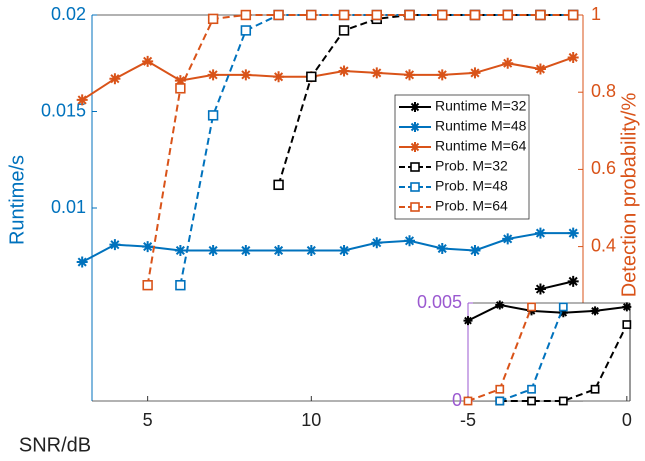  What do you see at coordinates (462, 157) in the screenshot?
I see `legend-box` at bounding box center [462, 157].